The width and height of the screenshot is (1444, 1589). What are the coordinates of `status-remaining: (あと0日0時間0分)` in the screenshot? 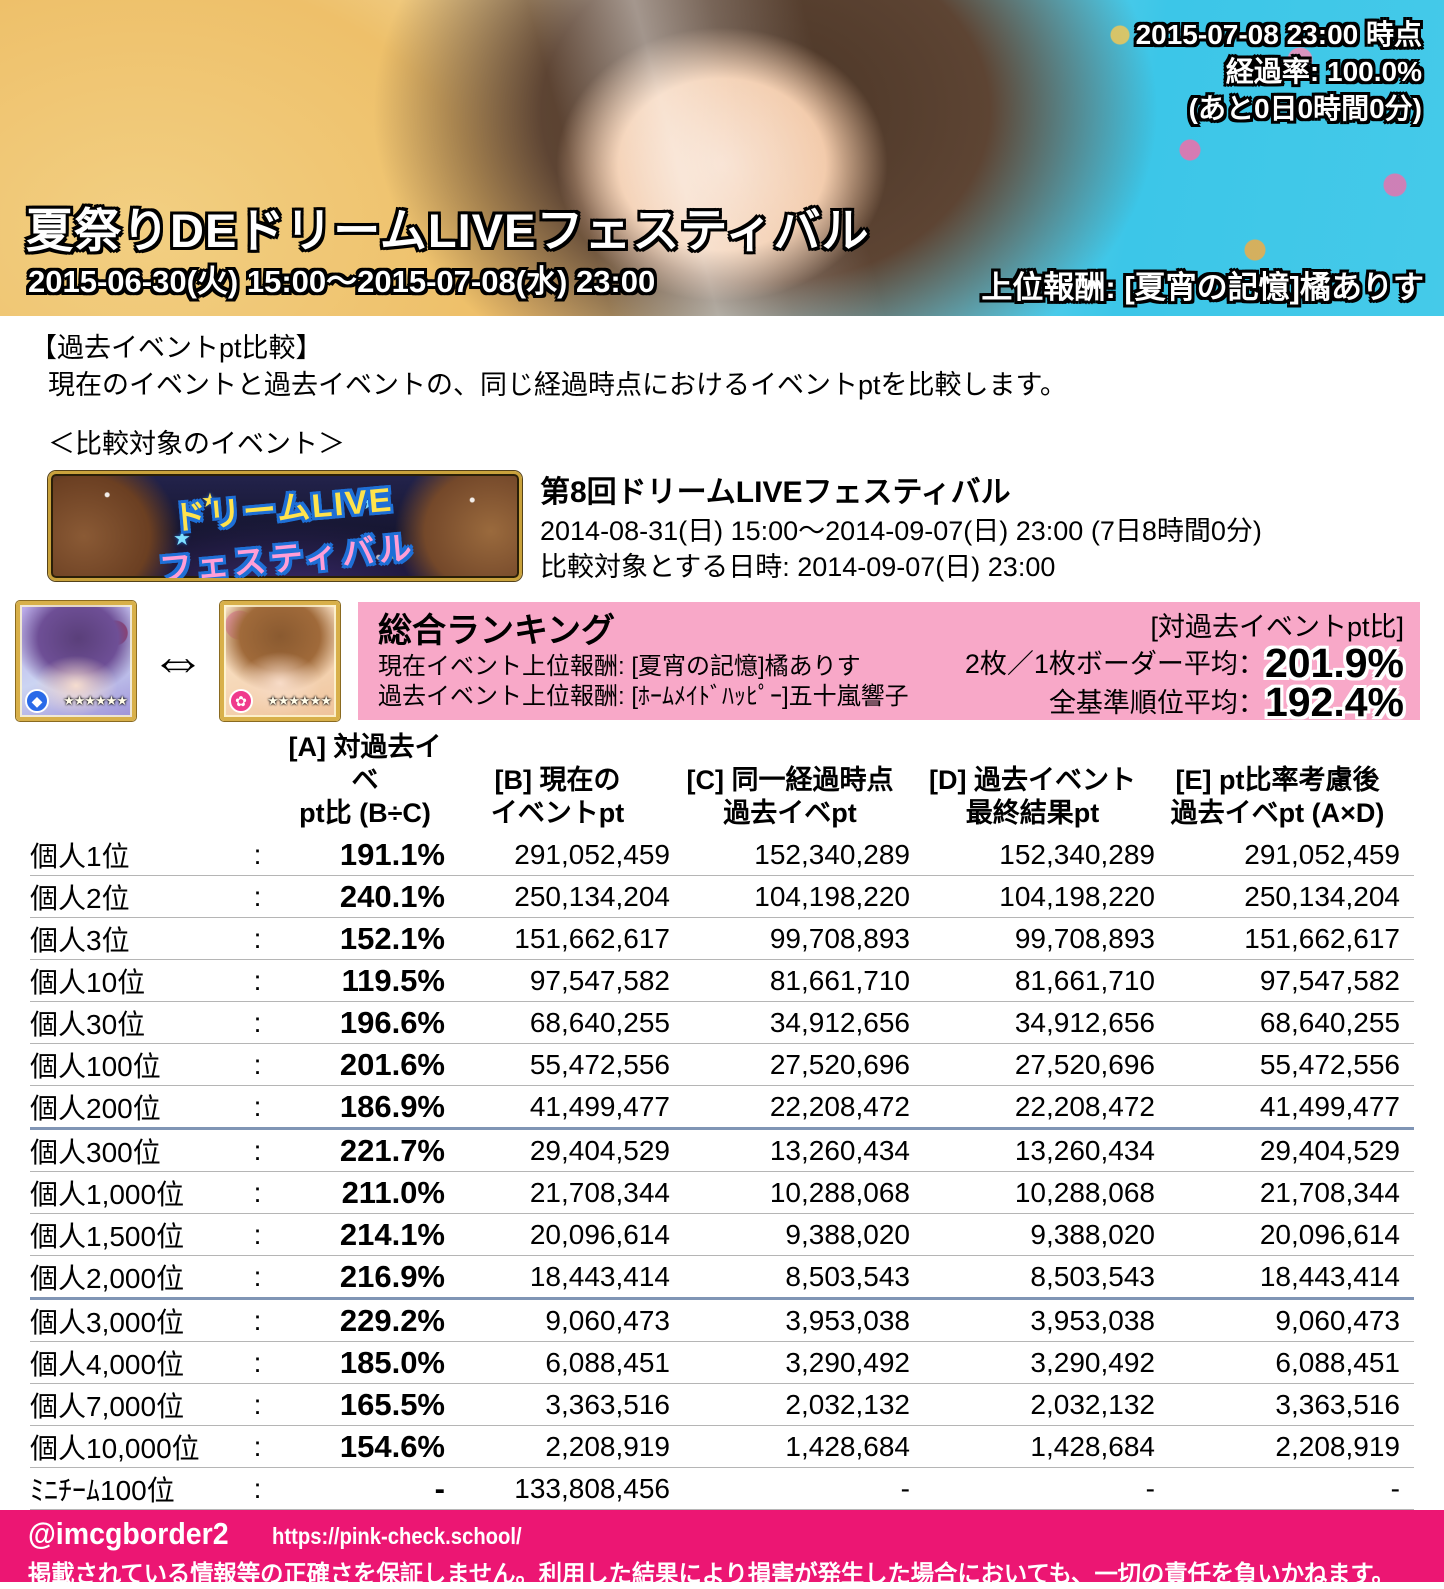 It's located at (1305, 108).